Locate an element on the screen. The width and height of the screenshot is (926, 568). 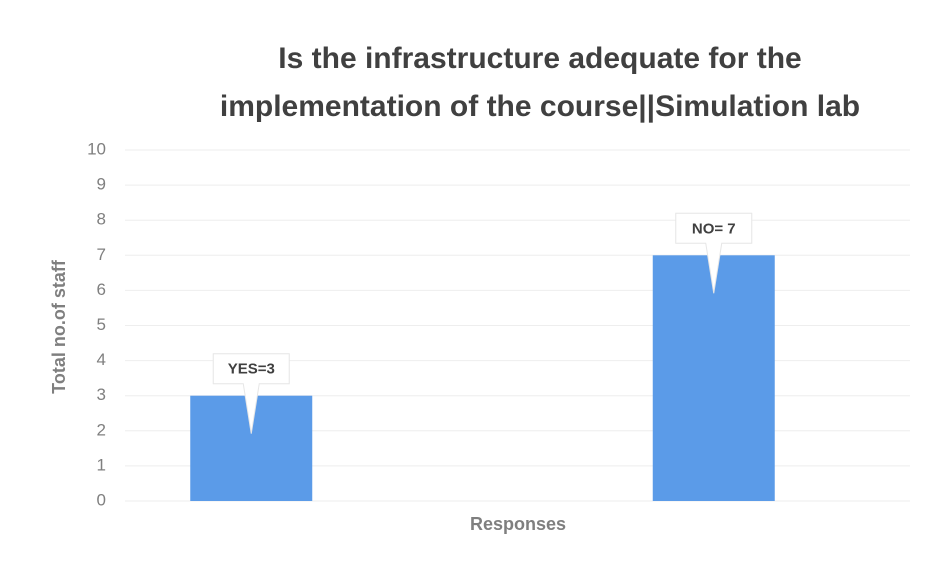
data-label: NO= 7 is located at coordinates (714, 228).